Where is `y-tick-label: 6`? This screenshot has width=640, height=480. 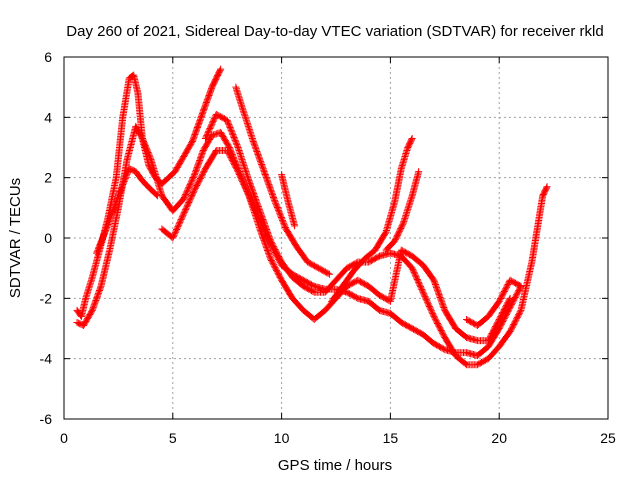
y-tick-label: 6 is located at coordinates (48, 57).